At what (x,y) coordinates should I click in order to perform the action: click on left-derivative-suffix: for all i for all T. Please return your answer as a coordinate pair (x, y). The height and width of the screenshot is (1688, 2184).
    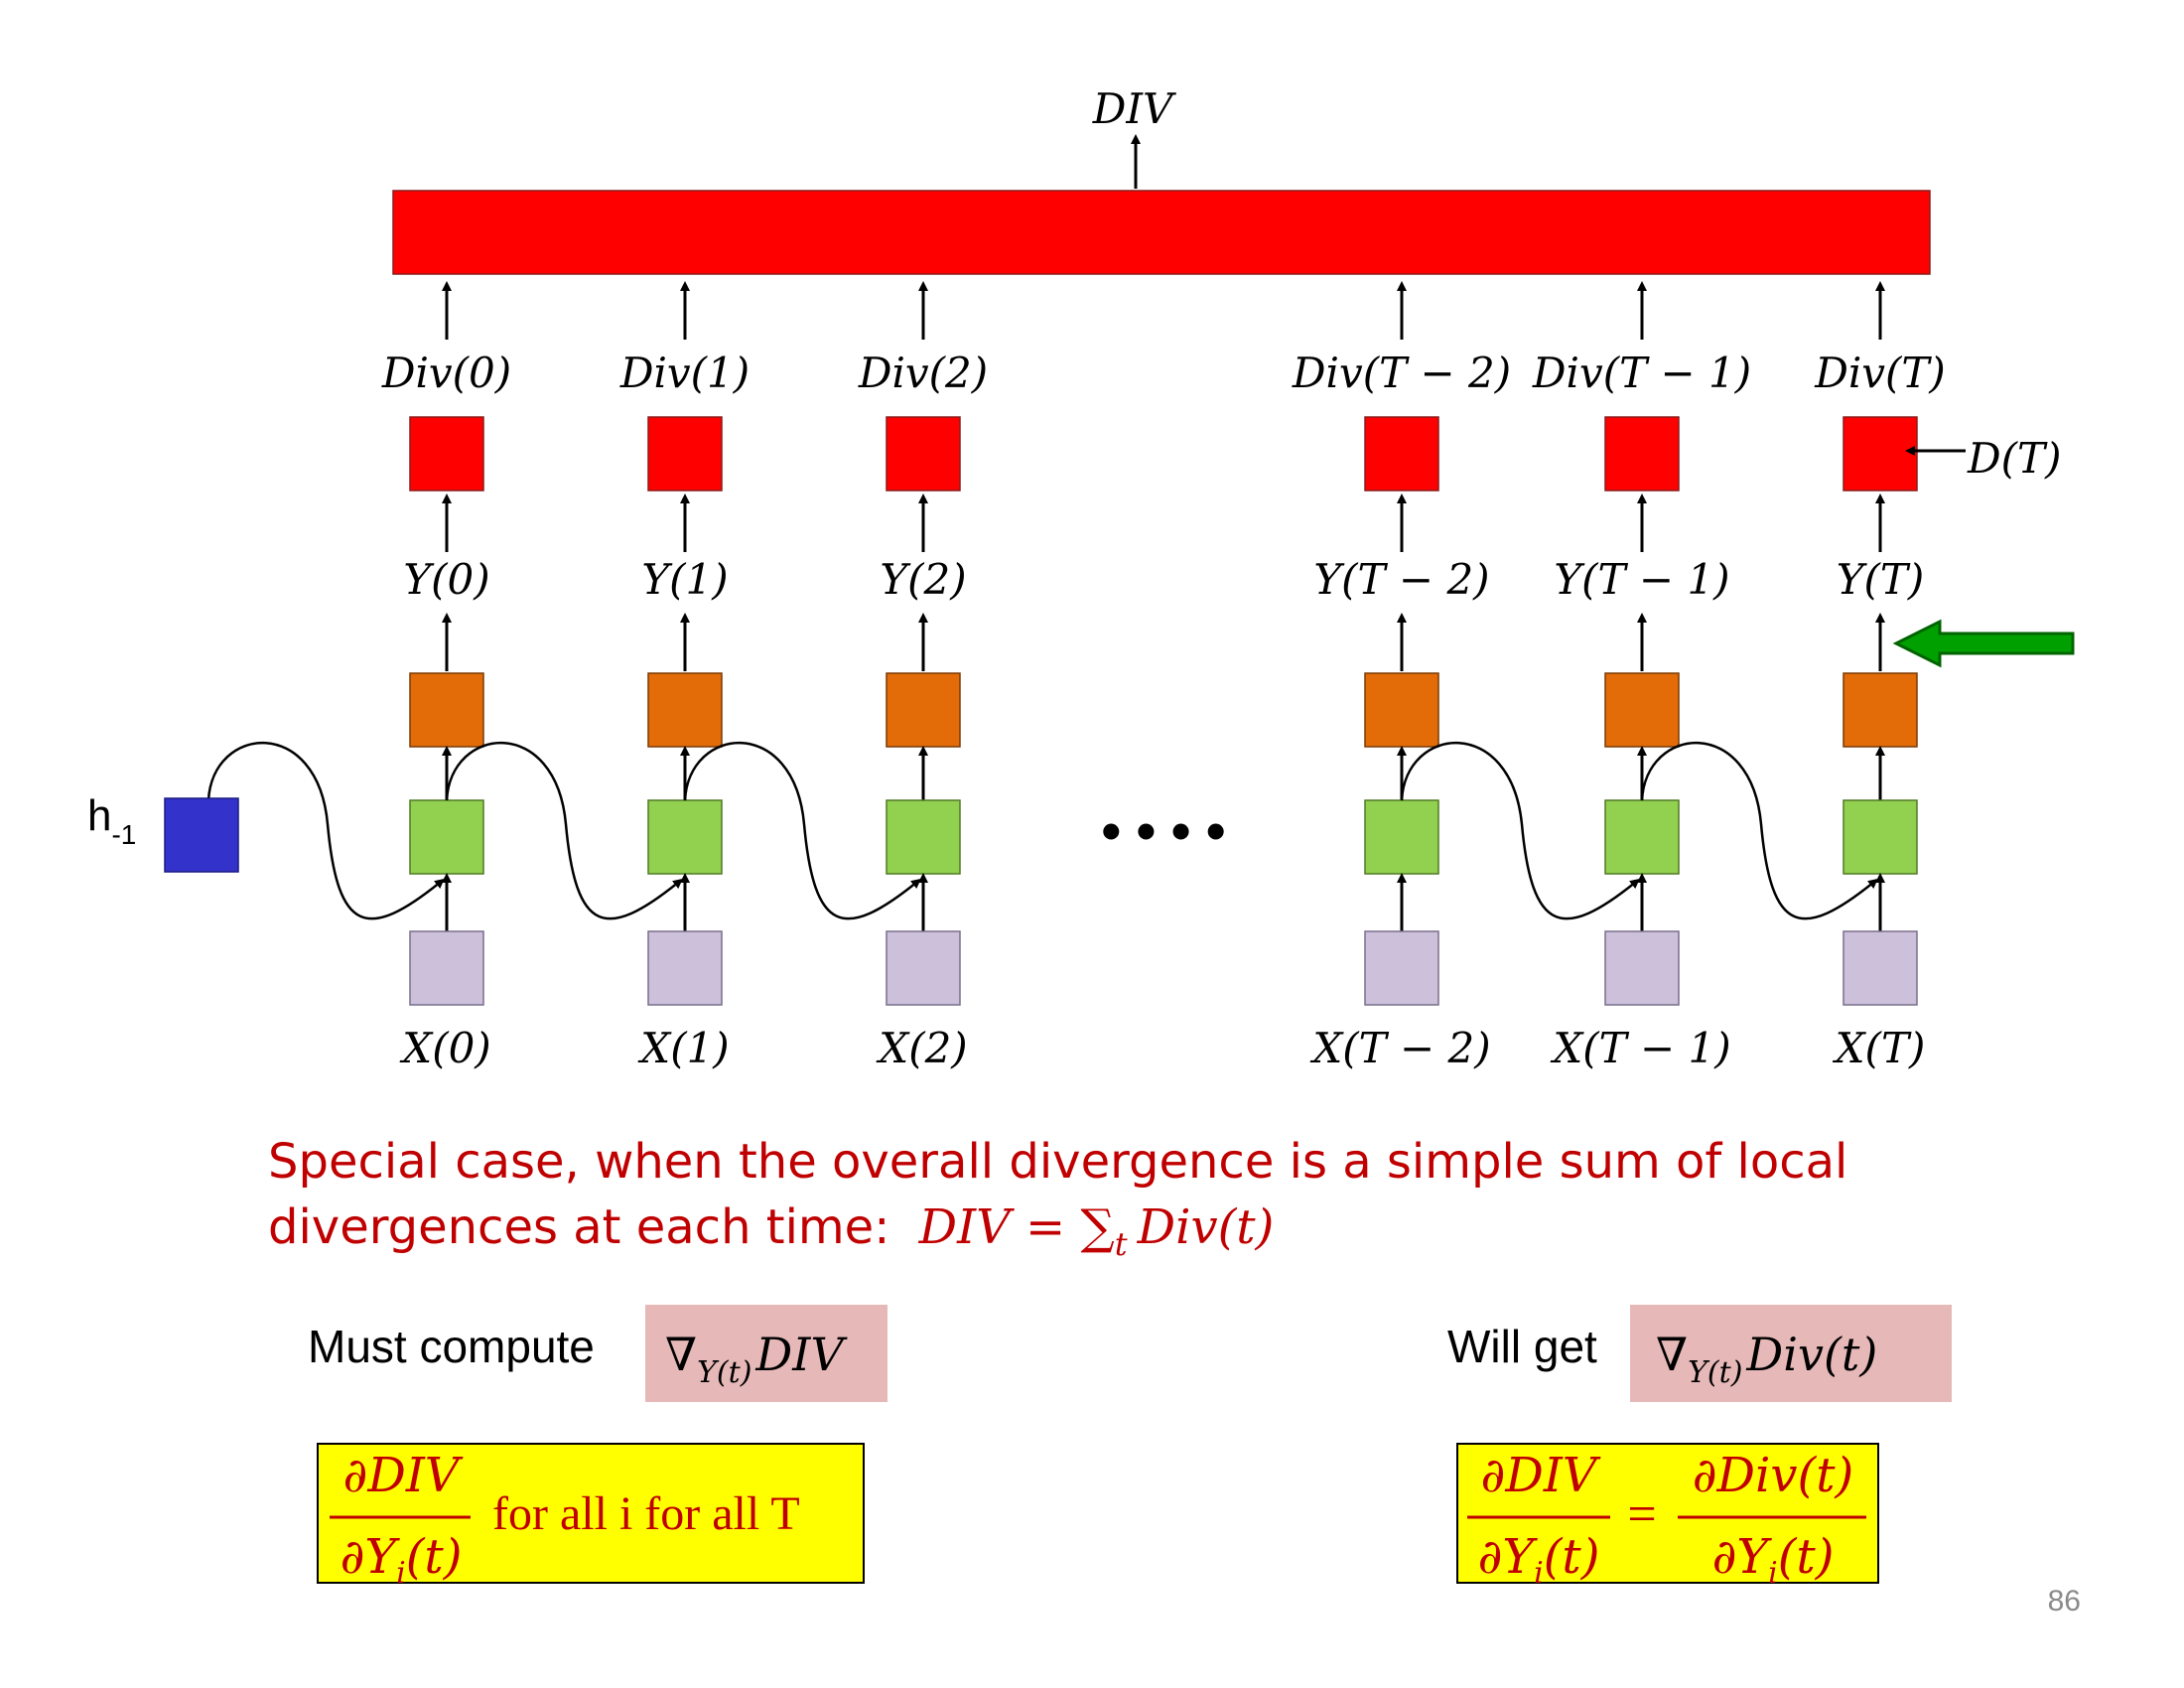
    Looking at the image, I should click on (646, 1513).